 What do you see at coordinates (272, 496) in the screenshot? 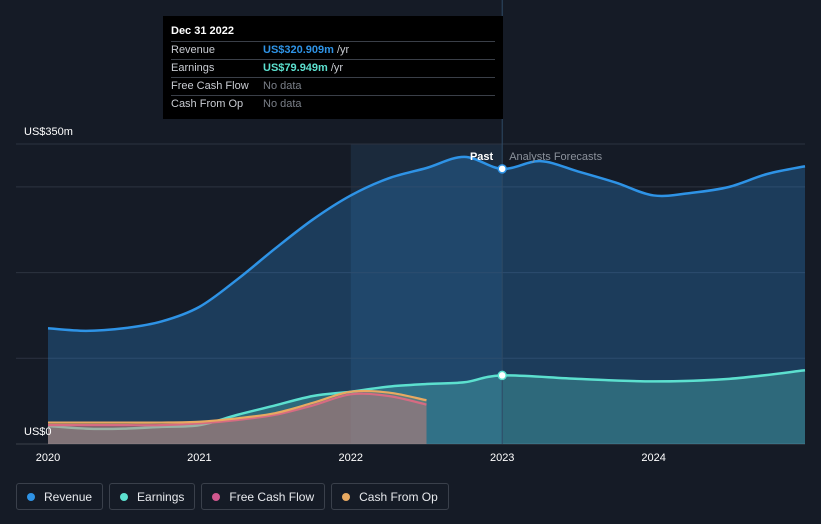
I see `legend-label: Free Cash Flow` at bounding box center [272, 496].